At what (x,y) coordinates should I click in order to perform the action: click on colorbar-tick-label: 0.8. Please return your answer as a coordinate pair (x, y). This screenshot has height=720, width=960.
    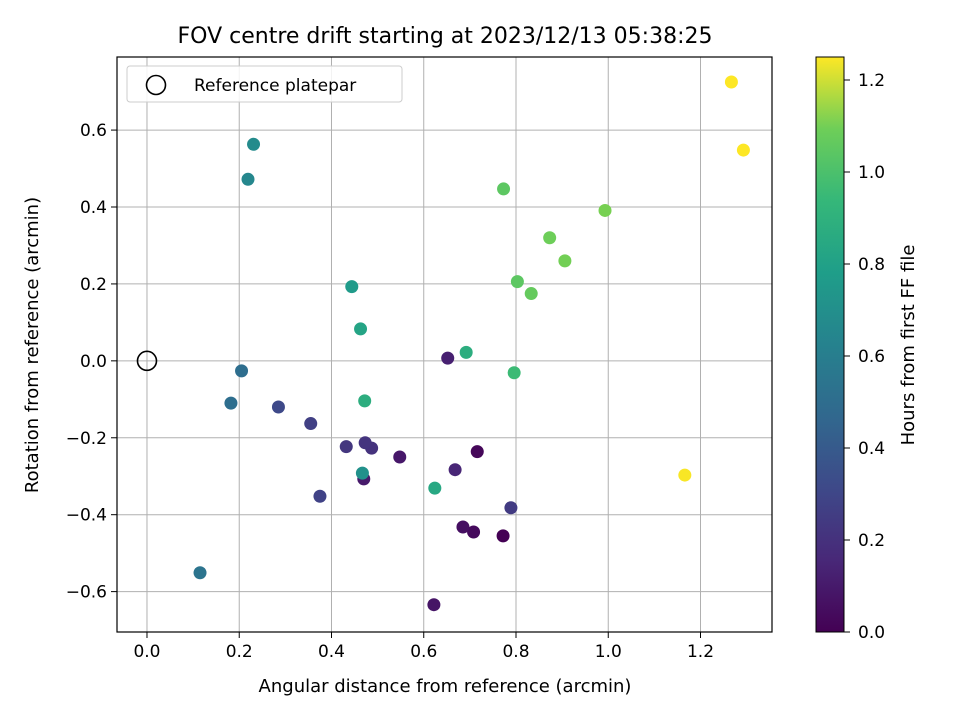
    Looking at the image, I should click on (871, 265).